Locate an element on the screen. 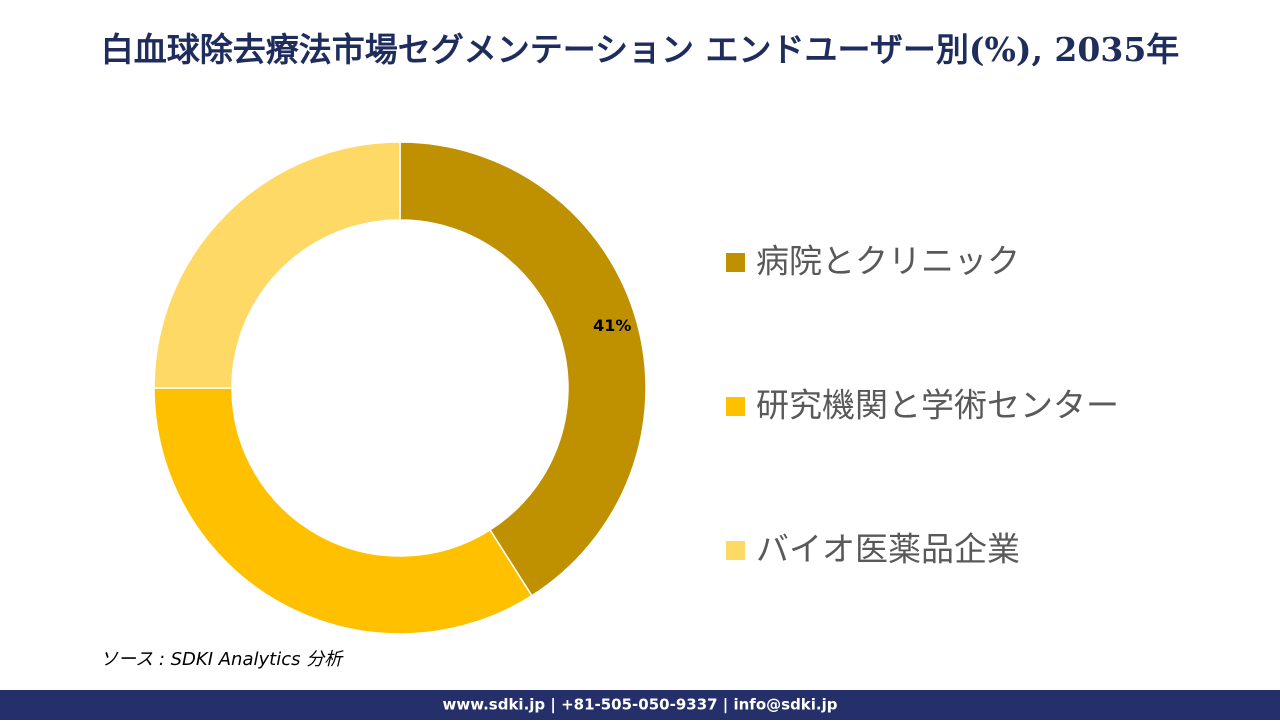 This screenshot has width=1280, height=724. footer-bar is located at coordinates (640, 705).